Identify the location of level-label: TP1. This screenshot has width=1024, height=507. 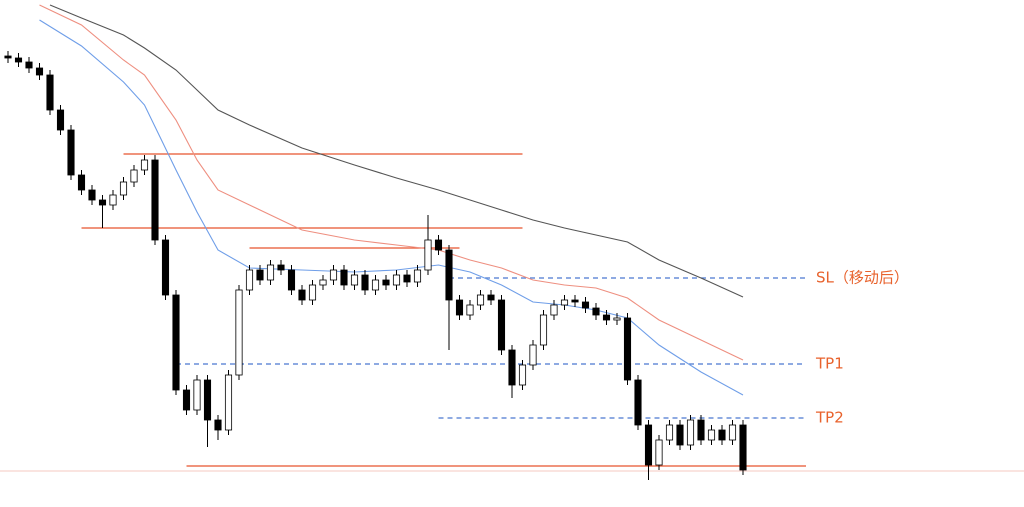
(829, 364).